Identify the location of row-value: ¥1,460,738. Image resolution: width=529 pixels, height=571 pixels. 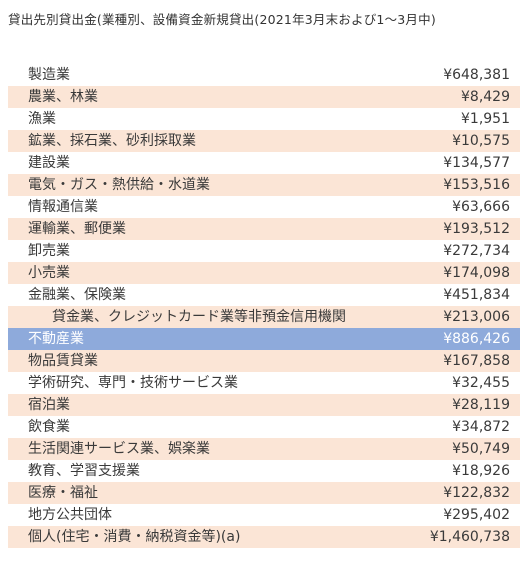
(469, 537).